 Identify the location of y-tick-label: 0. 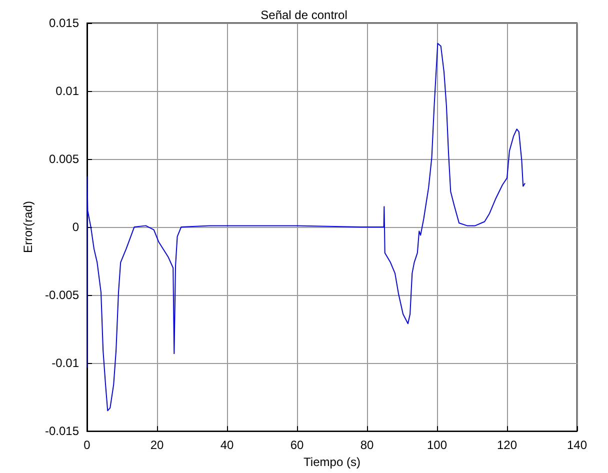
(76, 227).